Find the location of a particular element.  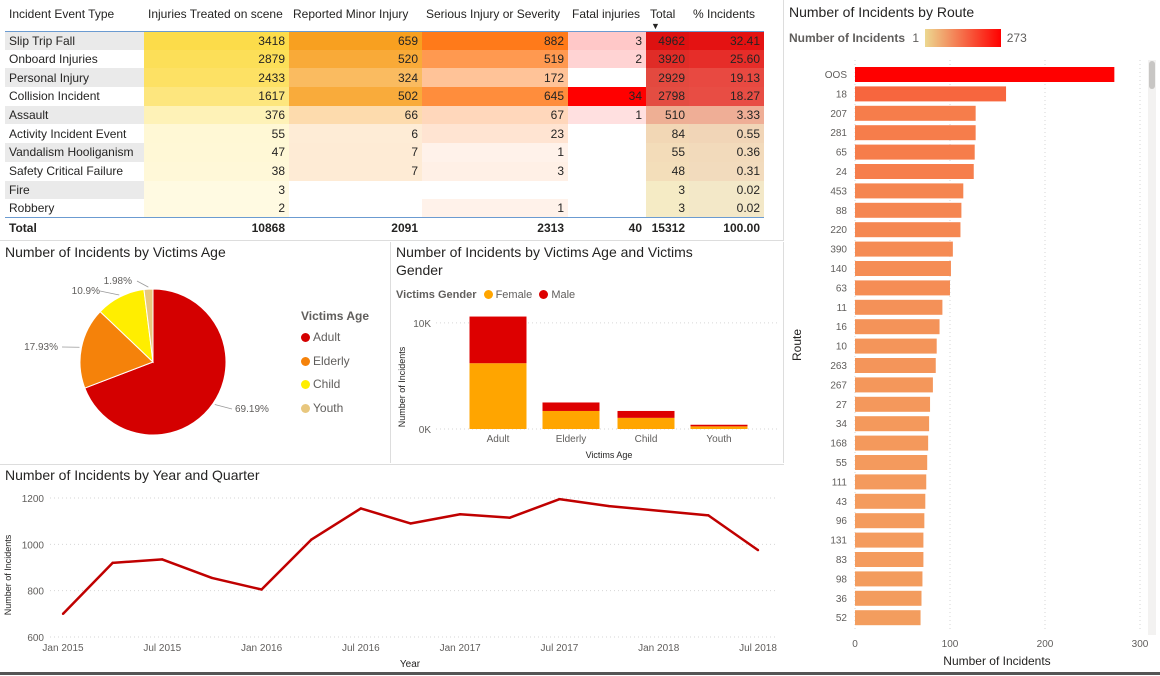

age-legend-item-youth: Youth is located at coordinates (335, 409).